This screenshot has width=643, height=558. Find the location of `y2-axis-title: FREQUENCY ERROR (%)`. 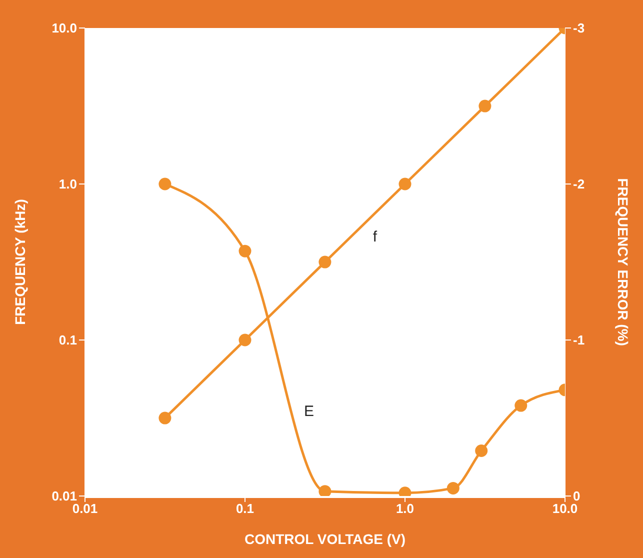

y2-axis-title: FREQUENCY ERROR (%) is located at coordinates (623, 262).